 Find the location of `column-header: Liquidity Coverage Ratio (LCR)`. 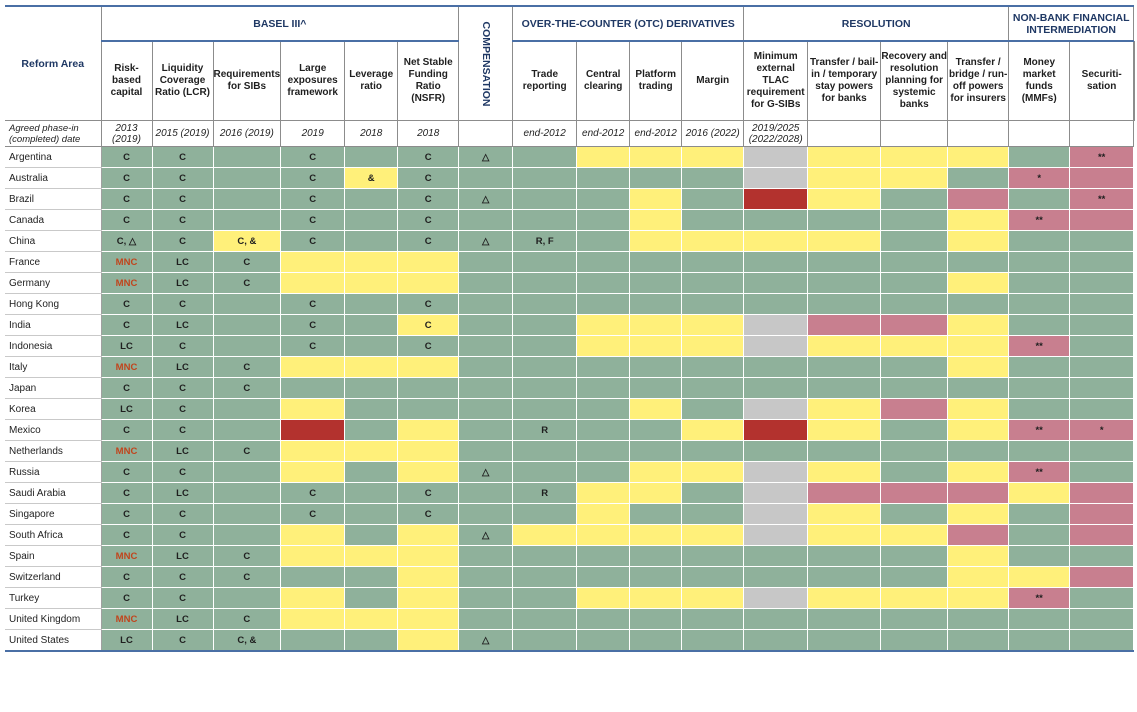

column-header: Liquidity Coverage Ratio (LCR) is located at coordinates (182, 81).